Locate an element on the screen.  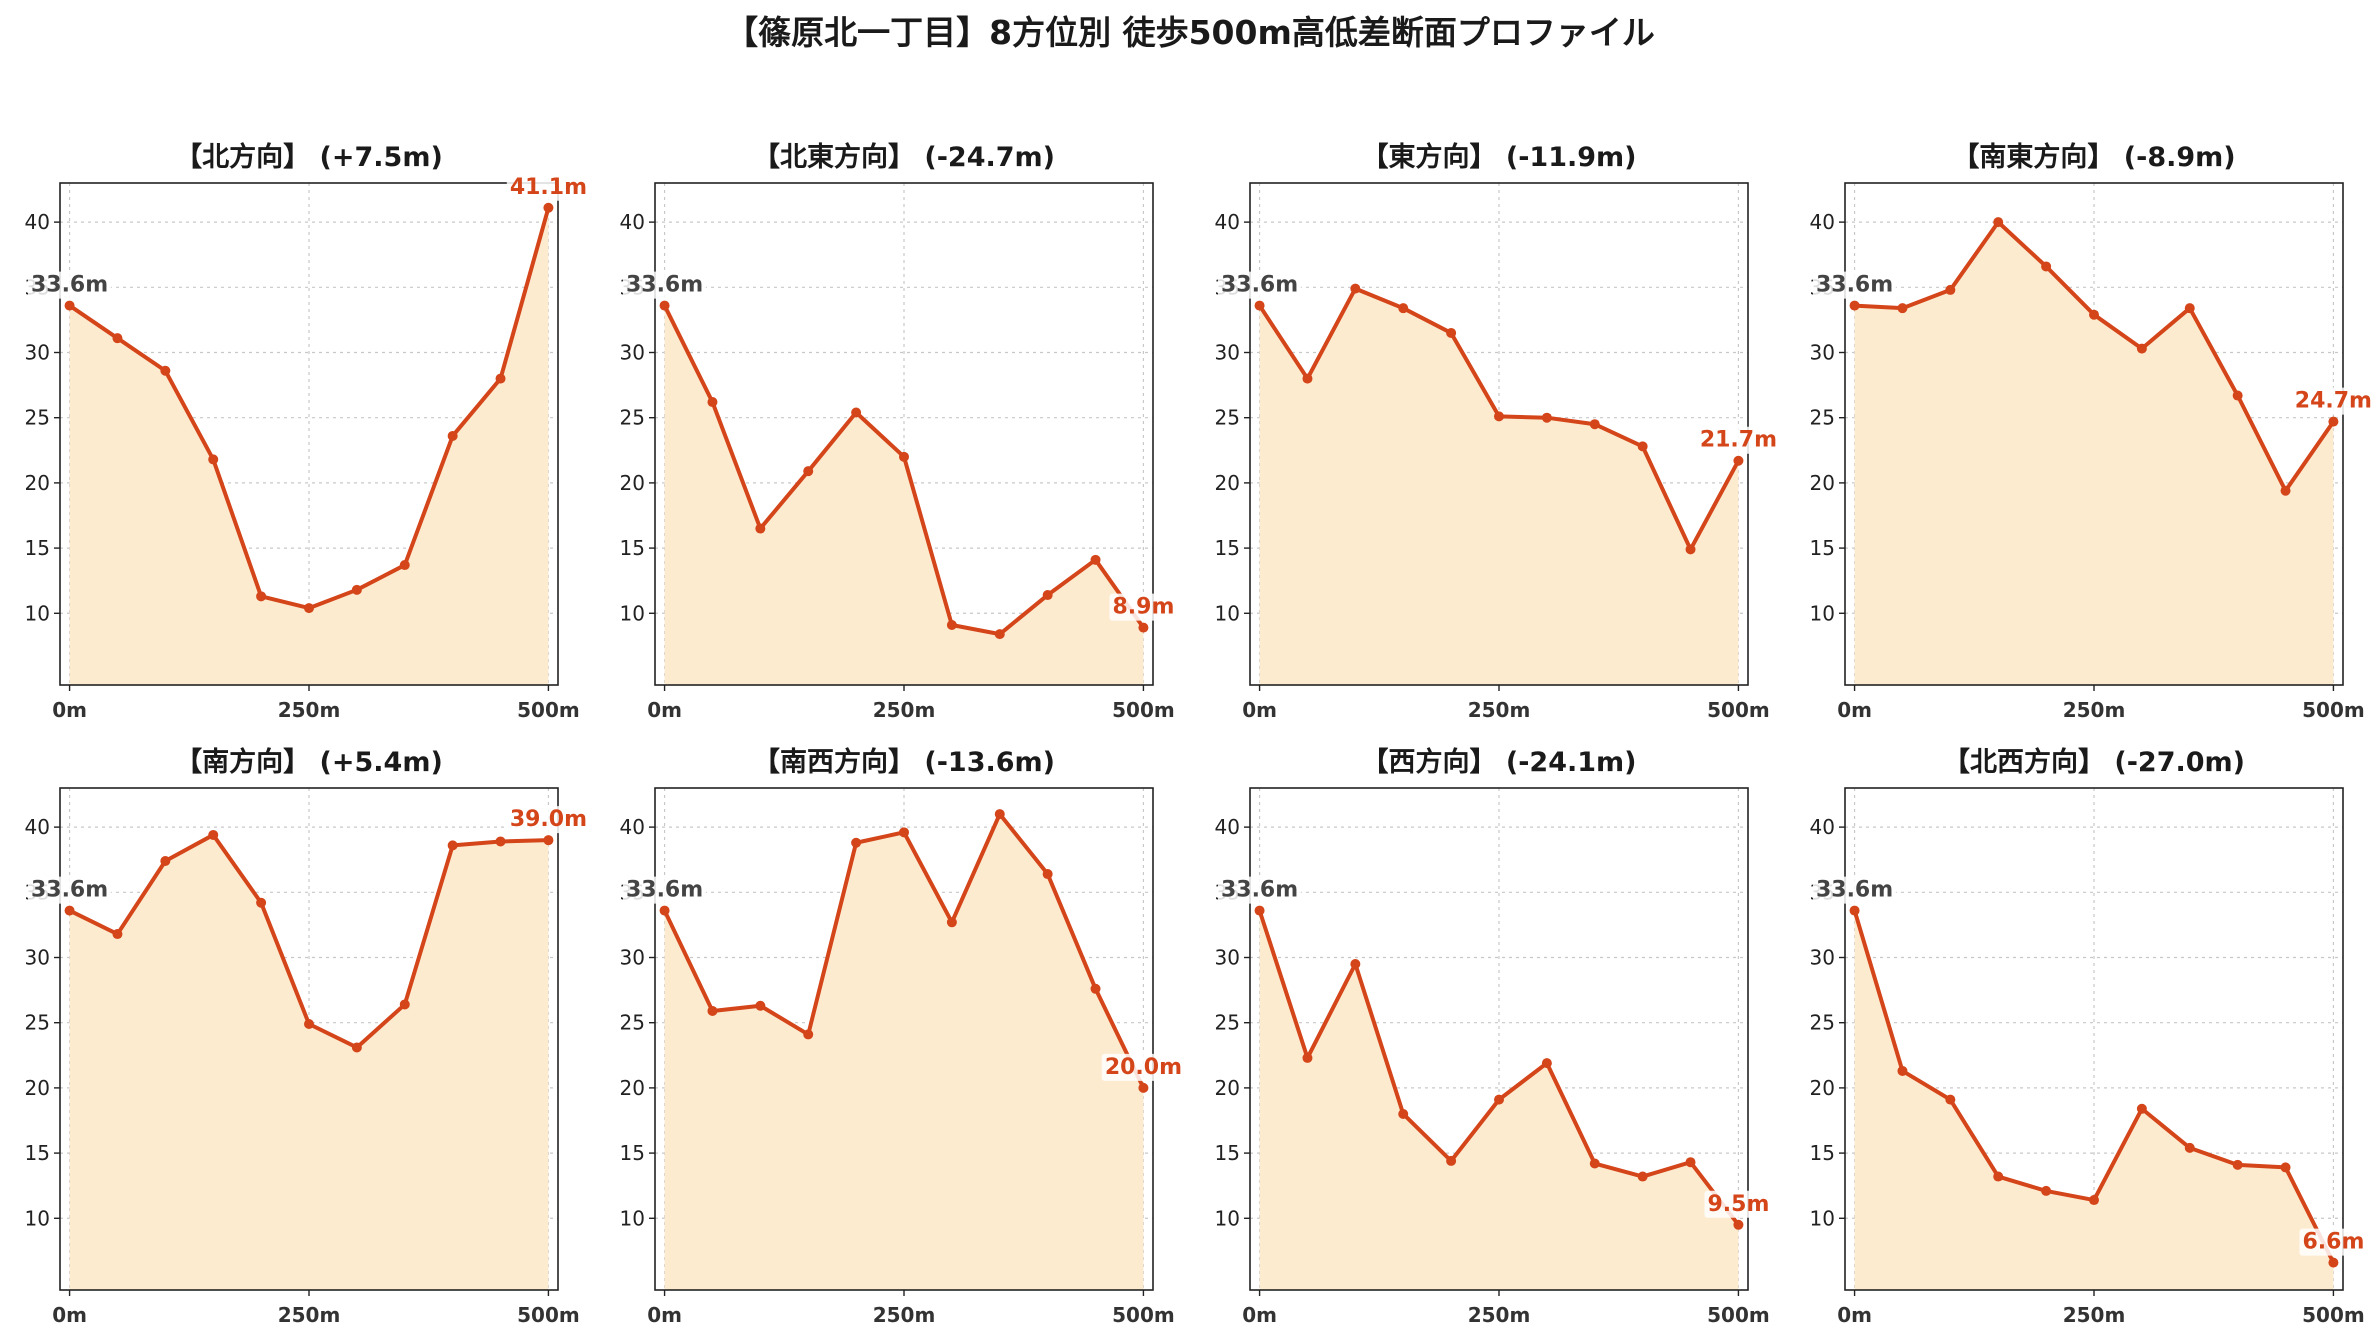
x-tick-label: 500m is located at coordinates (1738, 1315).